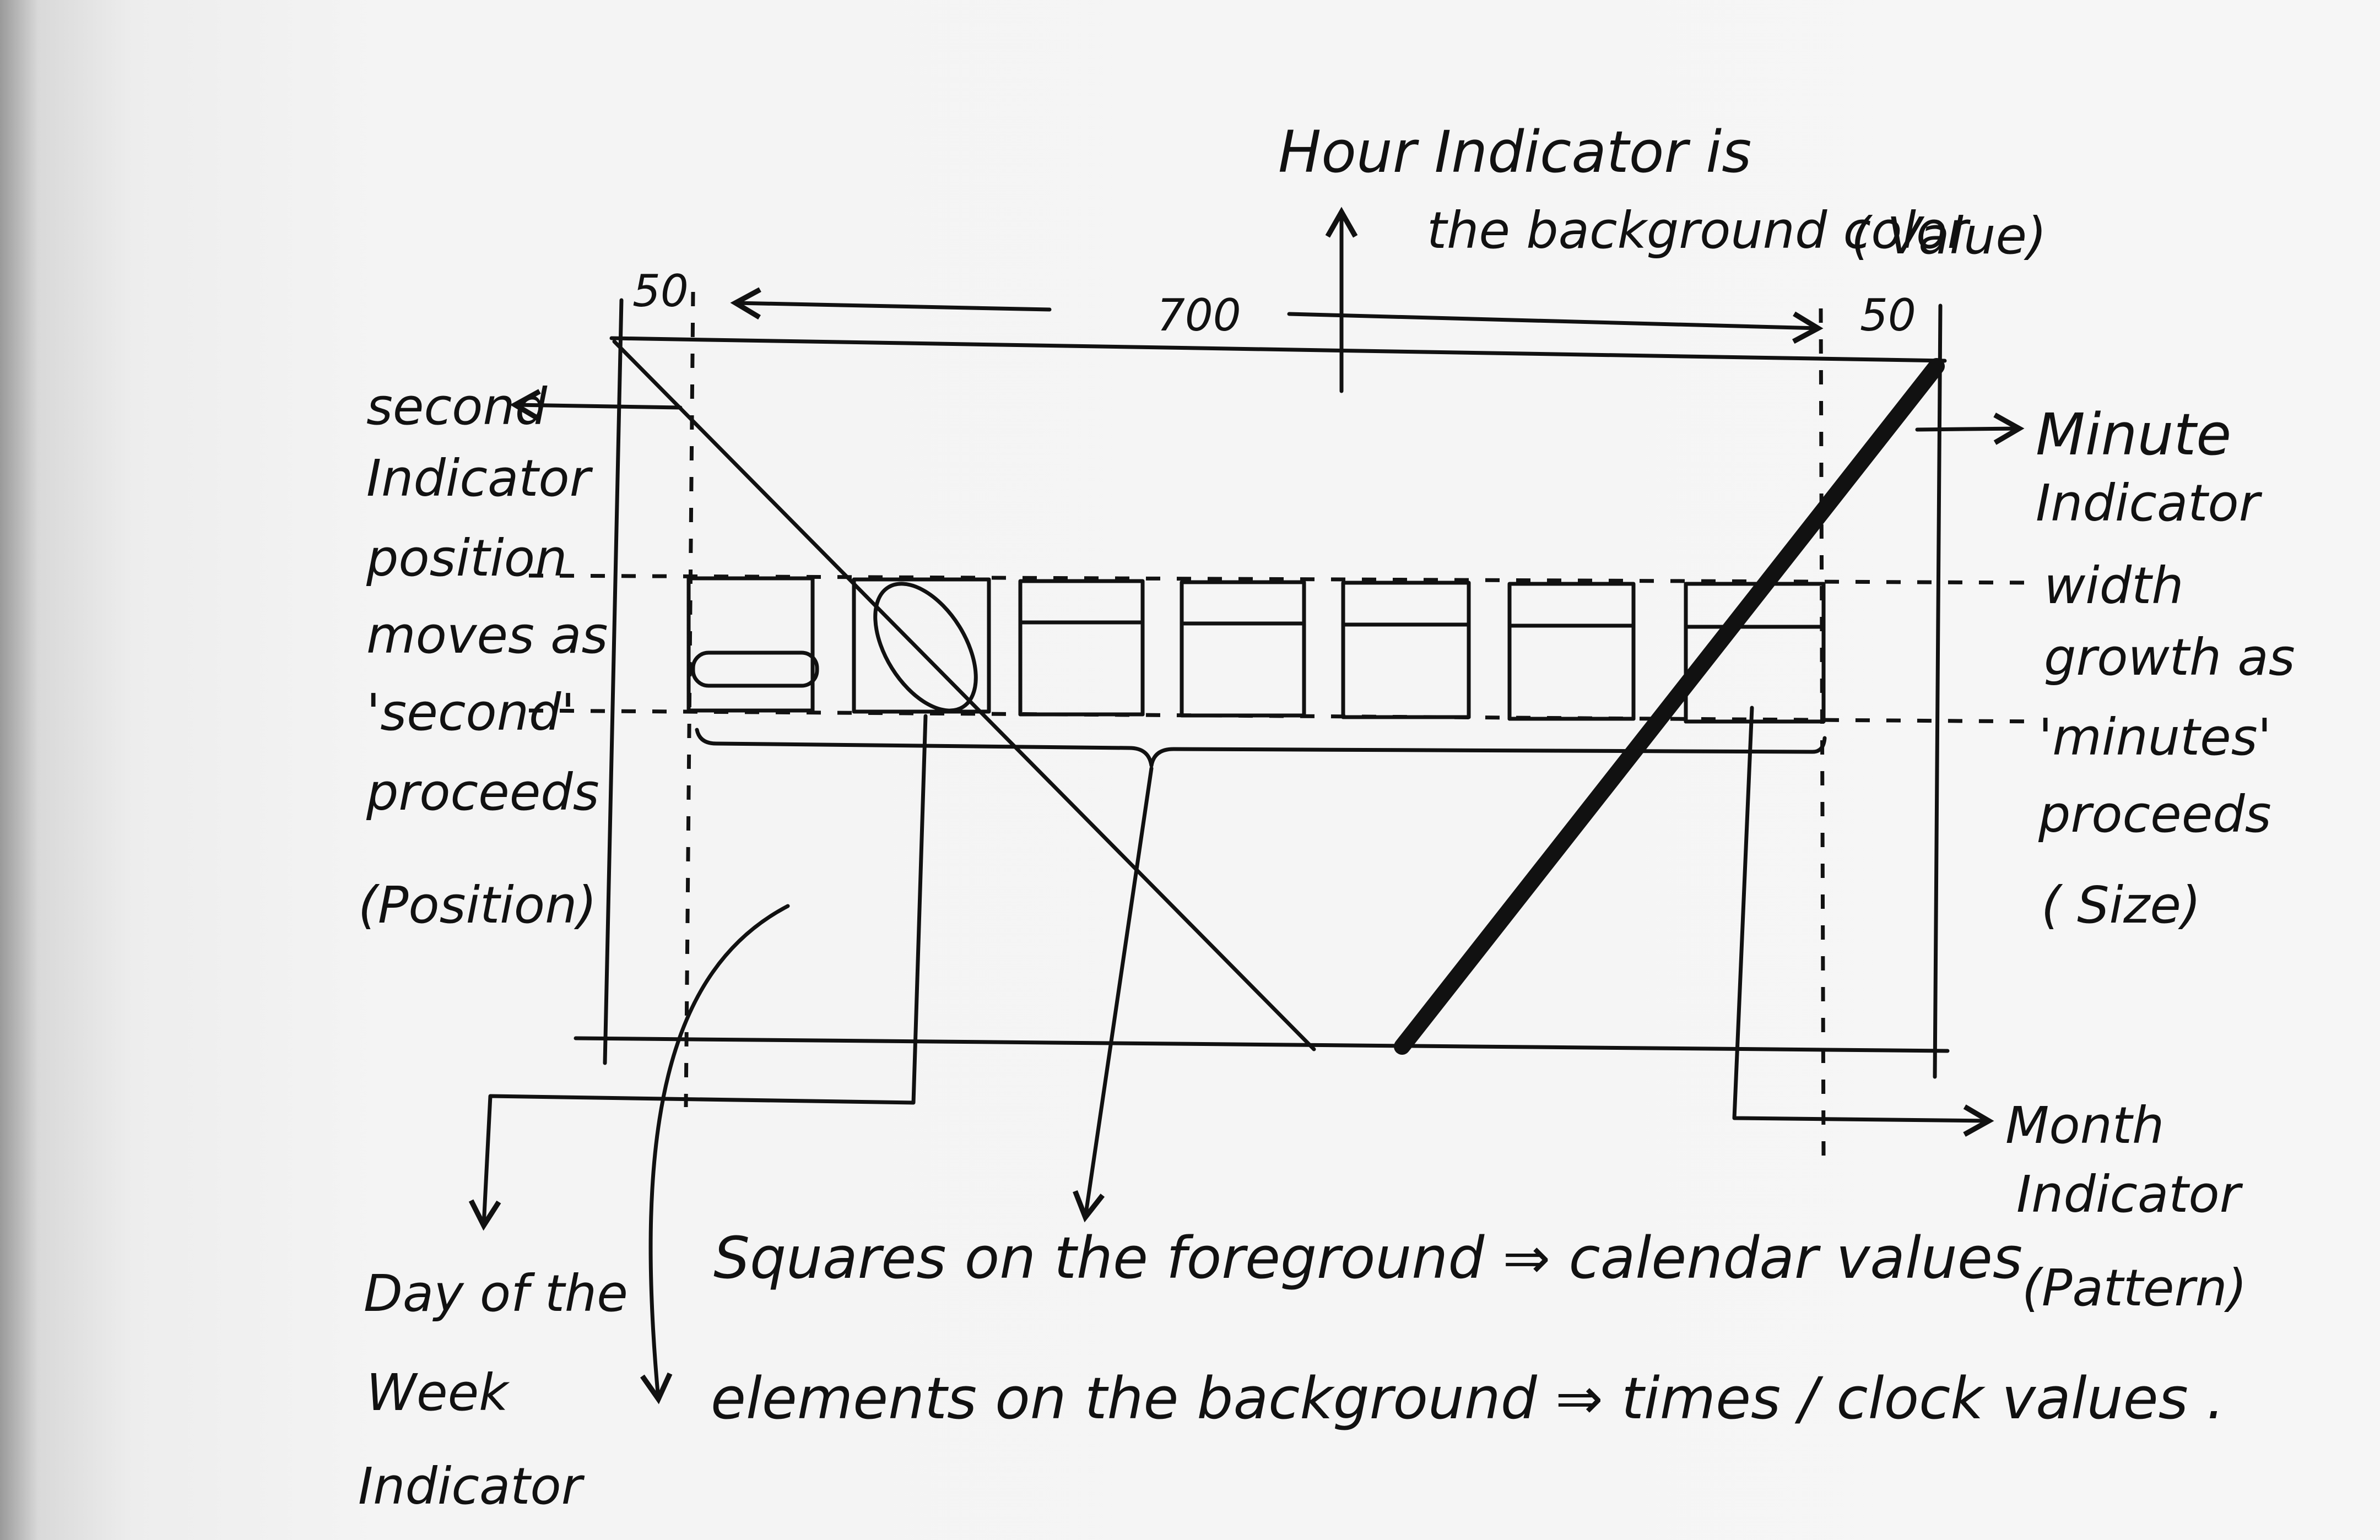 The width and height of the screenshot is (2380, 1540). What do you see at coordinates (479, 478) in the screenshot?
I see `second-indicator-label-line2: Indicator` at bounding box center [479, 478].